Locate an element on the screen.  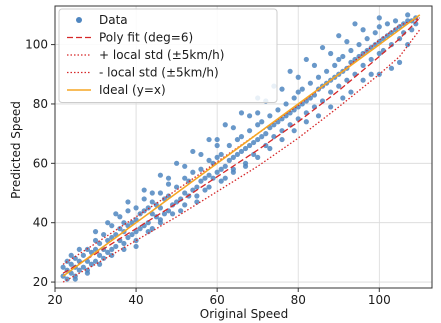
x-tick-label: 20 is located at coordinates (54, 300).